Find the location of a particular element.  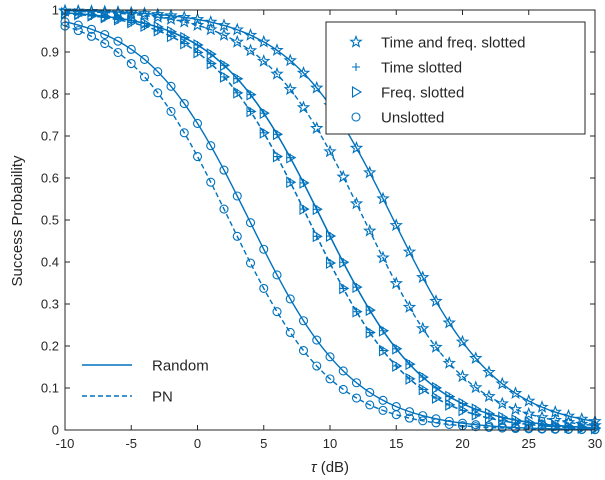

y-tick-label: 0.9 is located at coordinates (50, 52).